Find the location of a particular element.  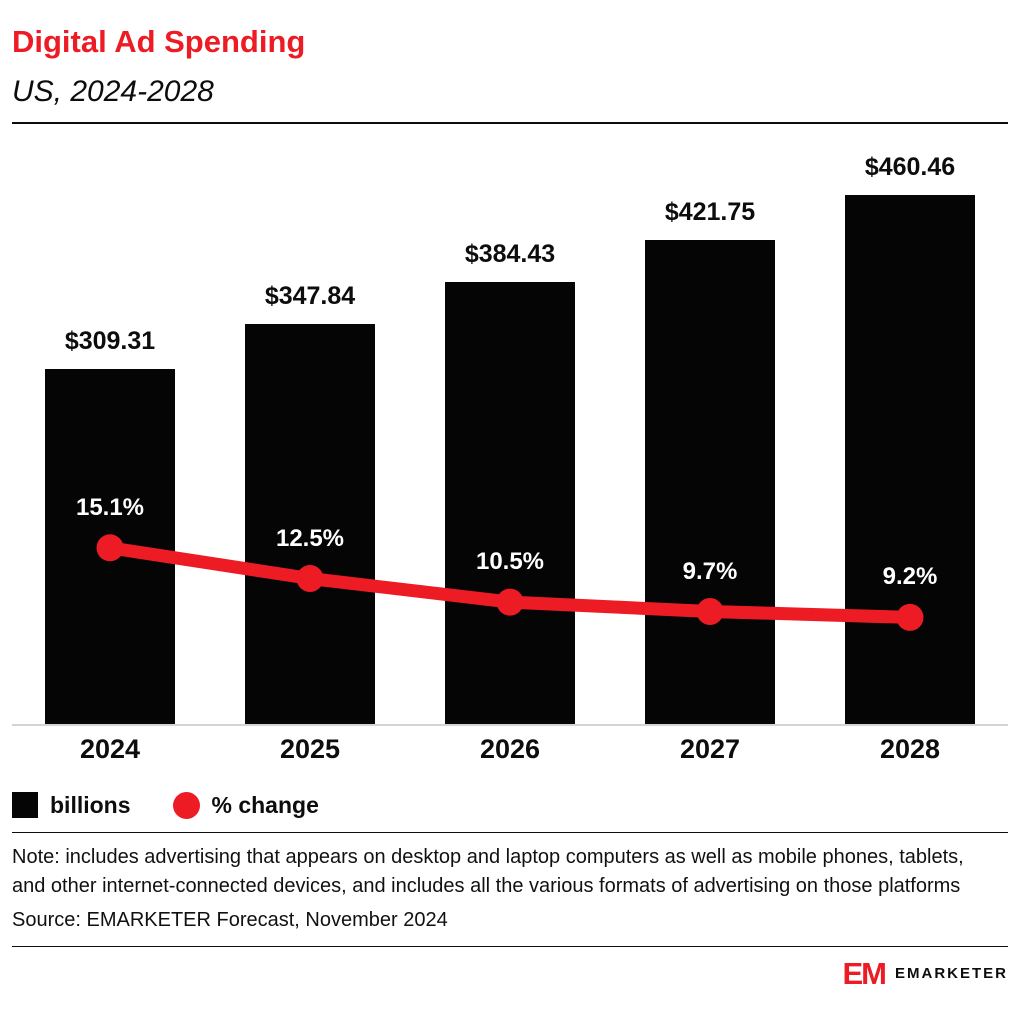

bar-value-label: $460.46 is located at coordinates (910, 167).